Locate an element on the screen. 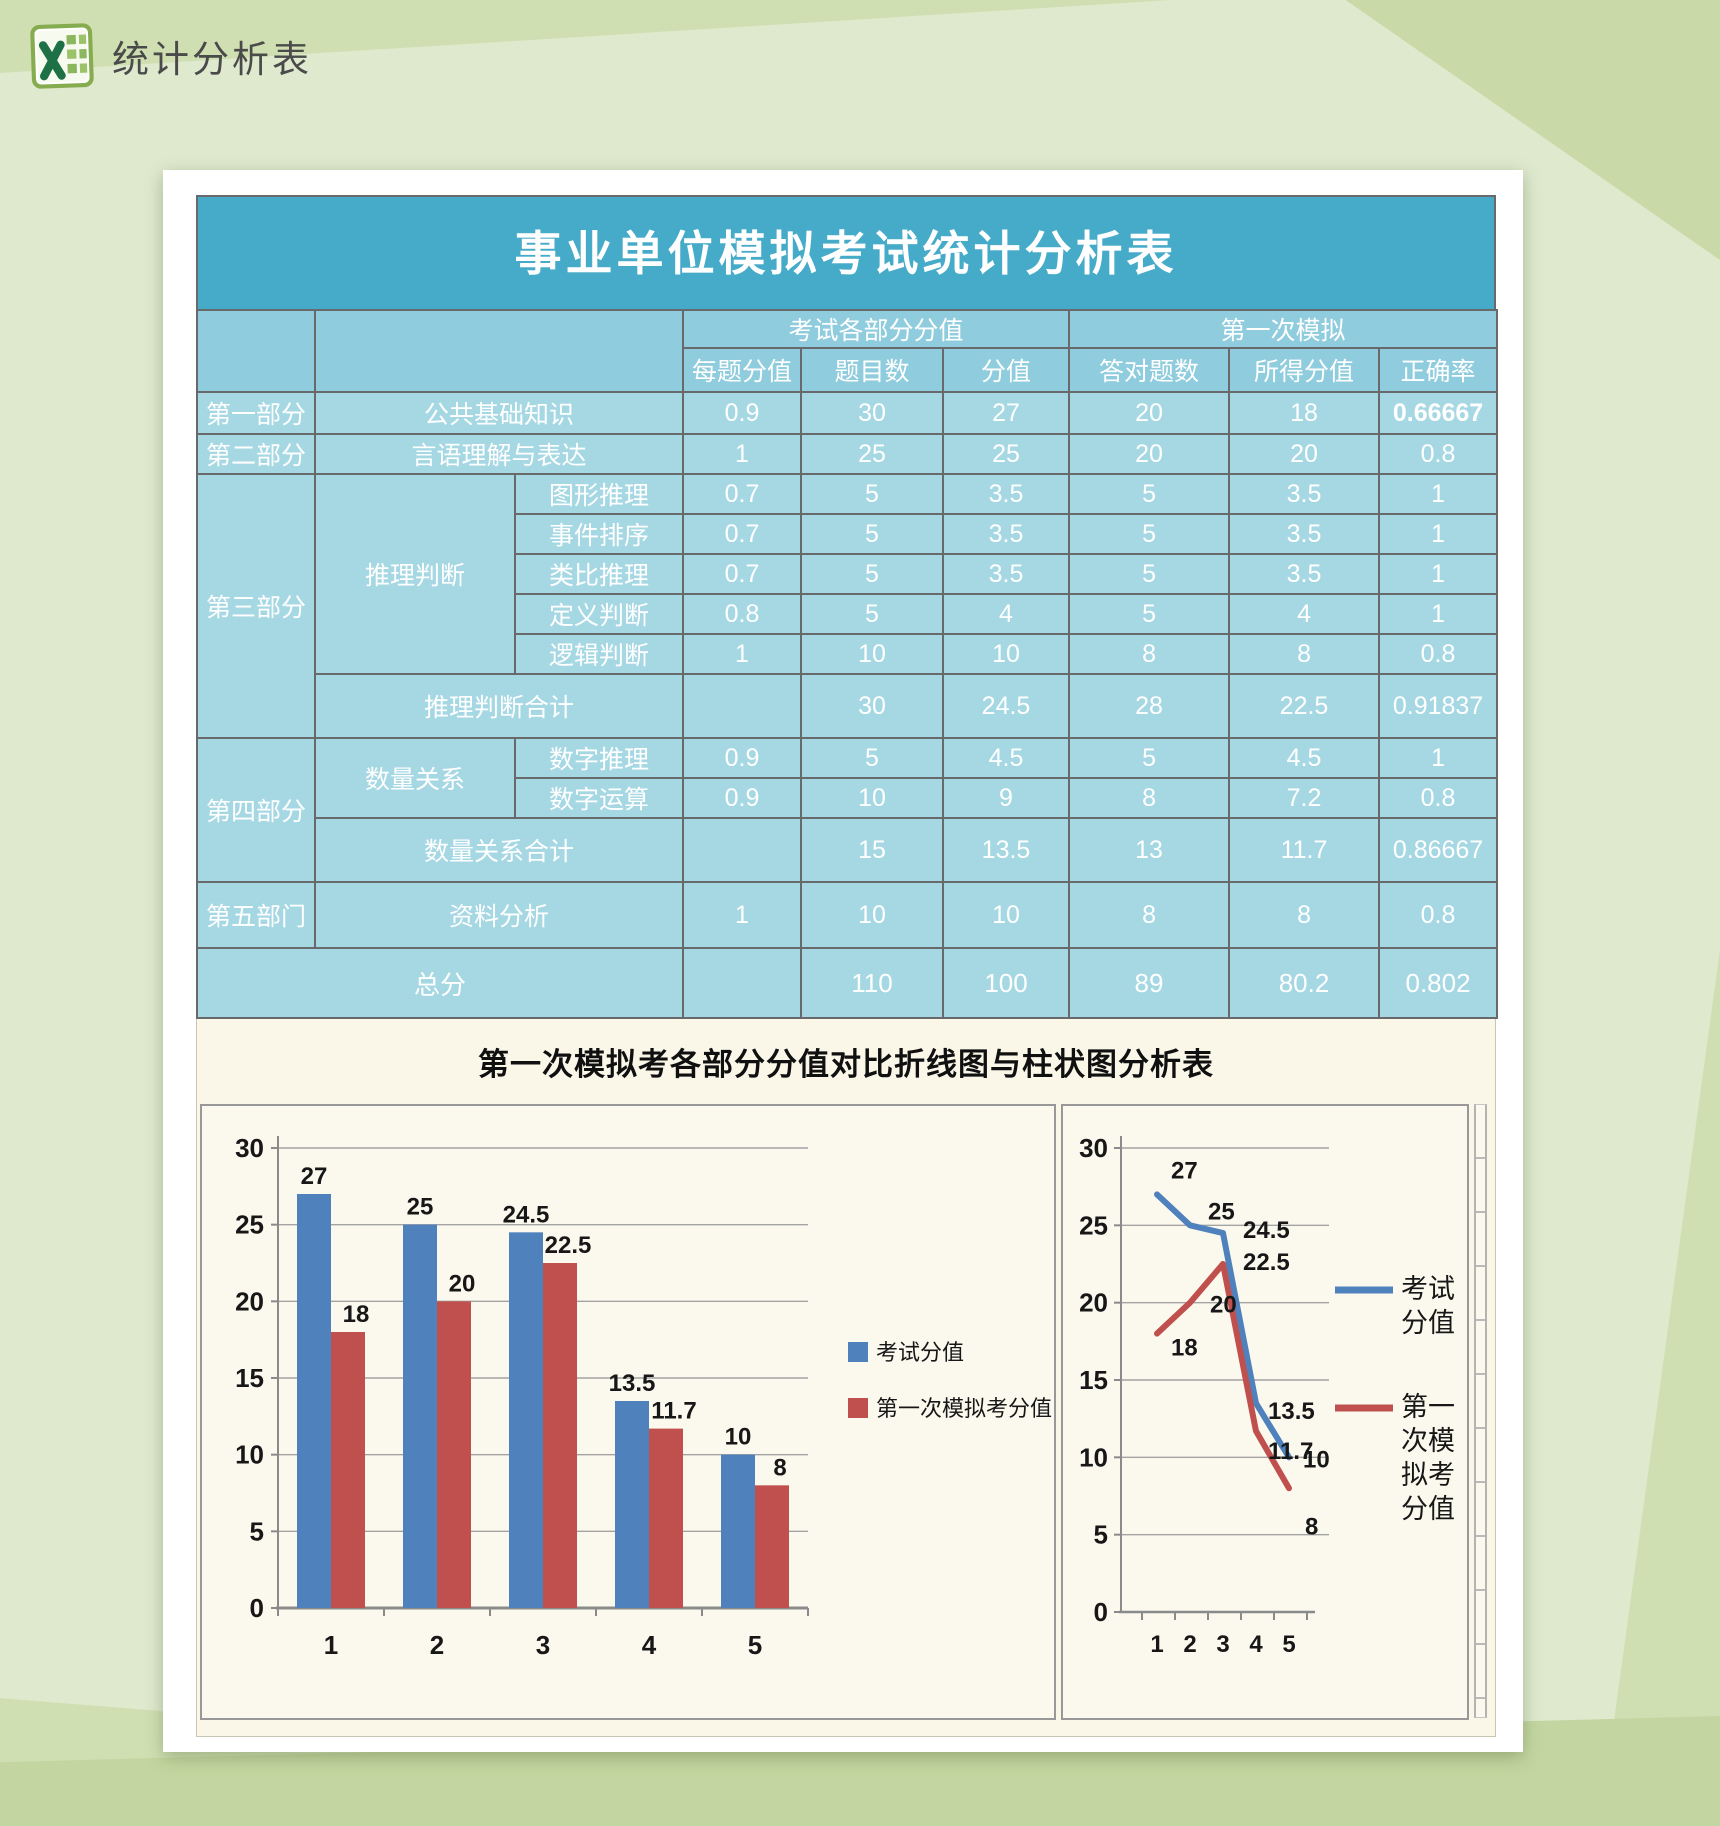 This screenshot has height=1826, width=1720. table-title: 事业单位模拟考试统计分析表 is located at coordinates (846, 252).